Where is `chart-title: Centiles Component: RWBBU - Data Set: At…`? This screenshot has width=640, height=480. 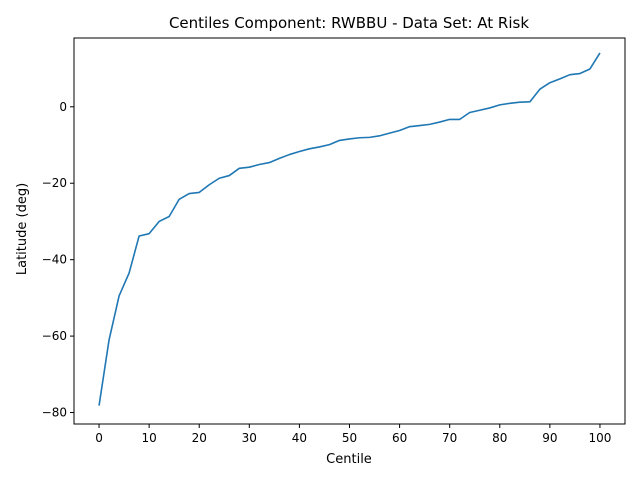
chart-title: Centiles Component: RWBBU - Data Set: At… is located at coordinates (349, 23).